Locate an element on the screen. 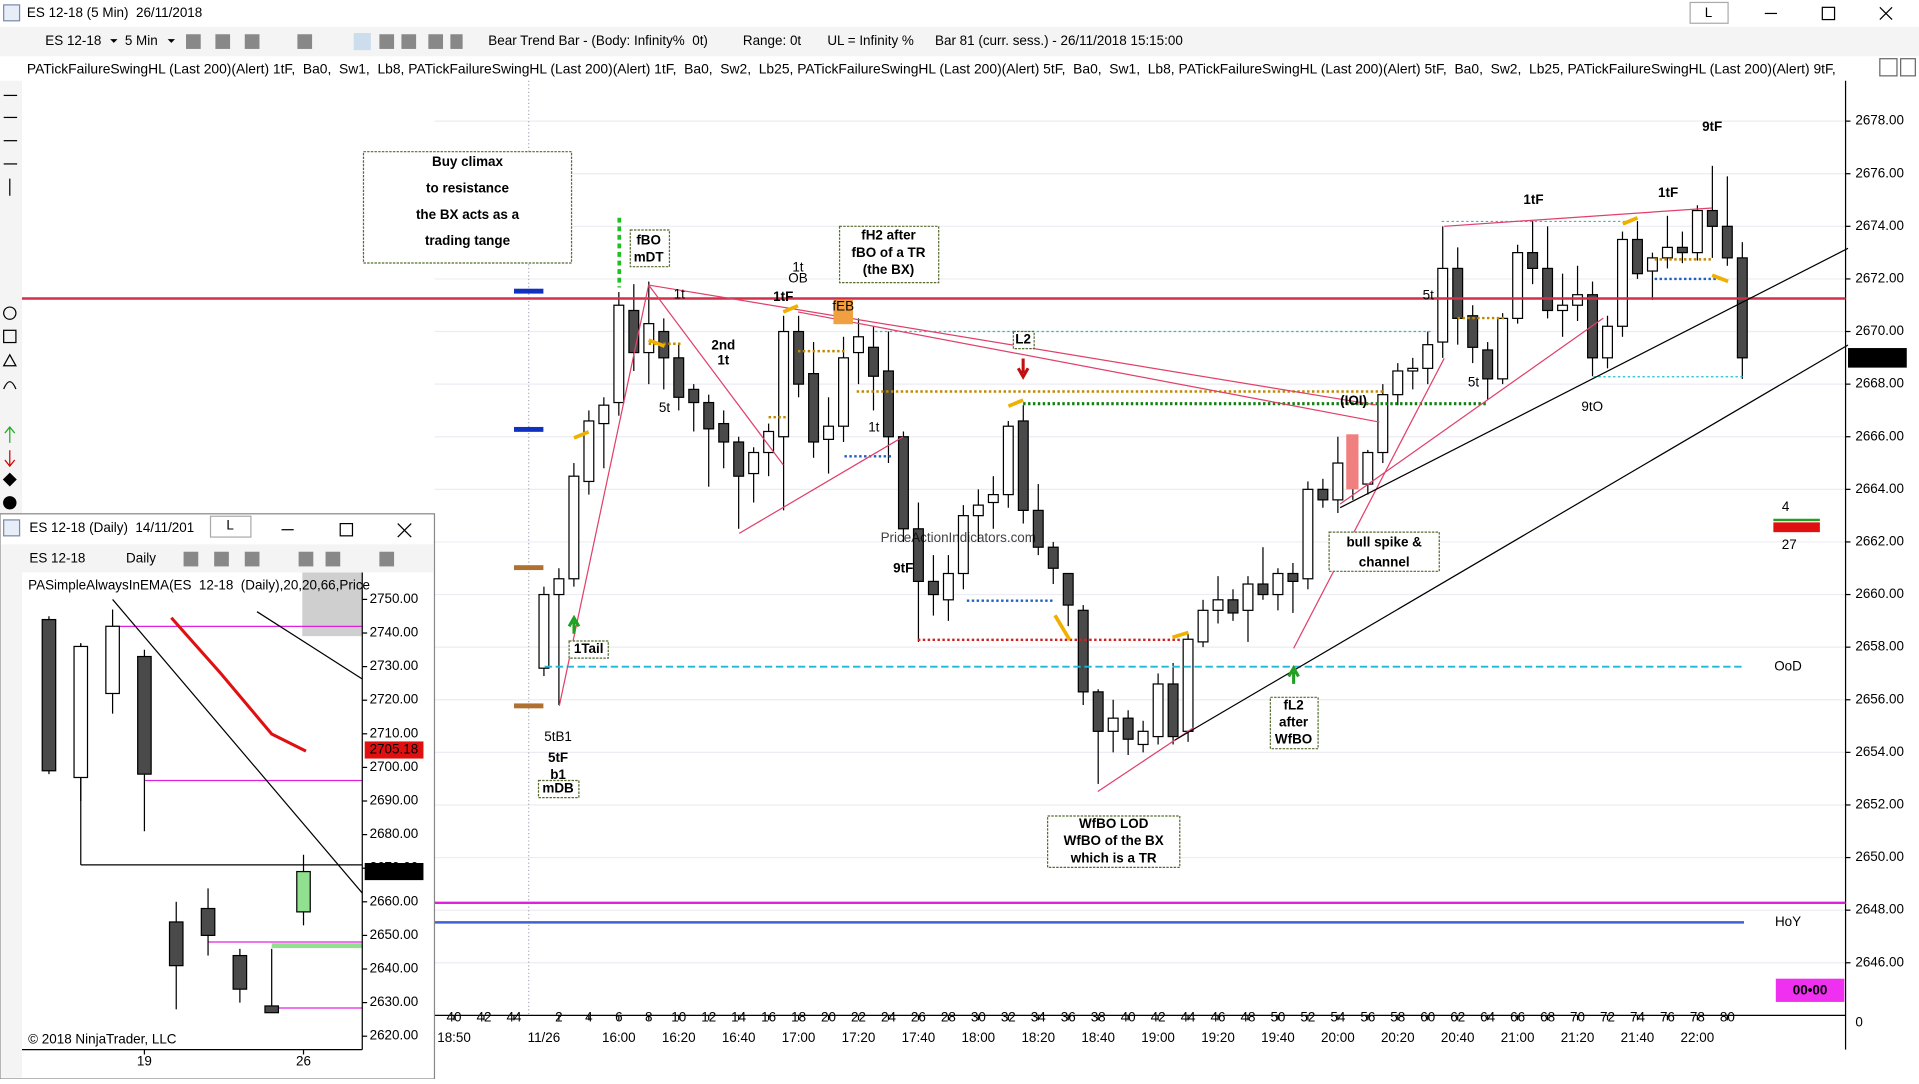 This screenshot has height=1084, width=1919. x-time-label: 18:00 is located at coordinates (979, 1037).